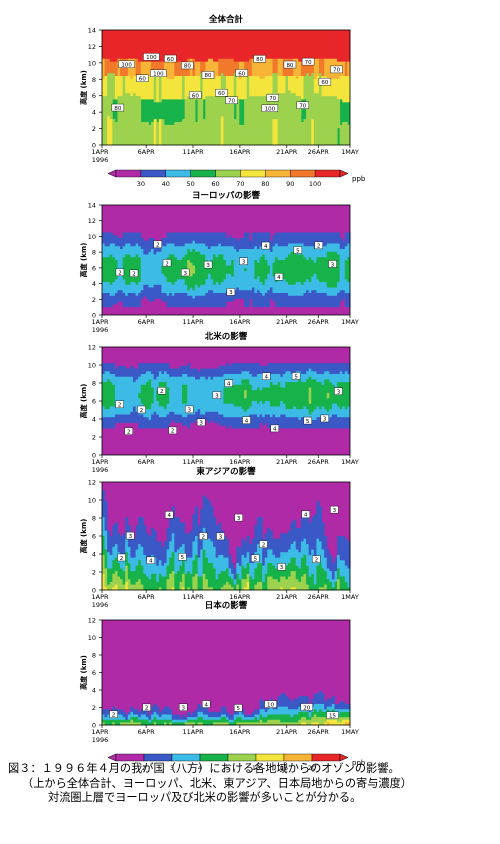 This screenshot has width=500, height=844. What do you see at coordinates (226, 87) in the screenshot?
I see `plot-frame` at bounding box center [226, 87].